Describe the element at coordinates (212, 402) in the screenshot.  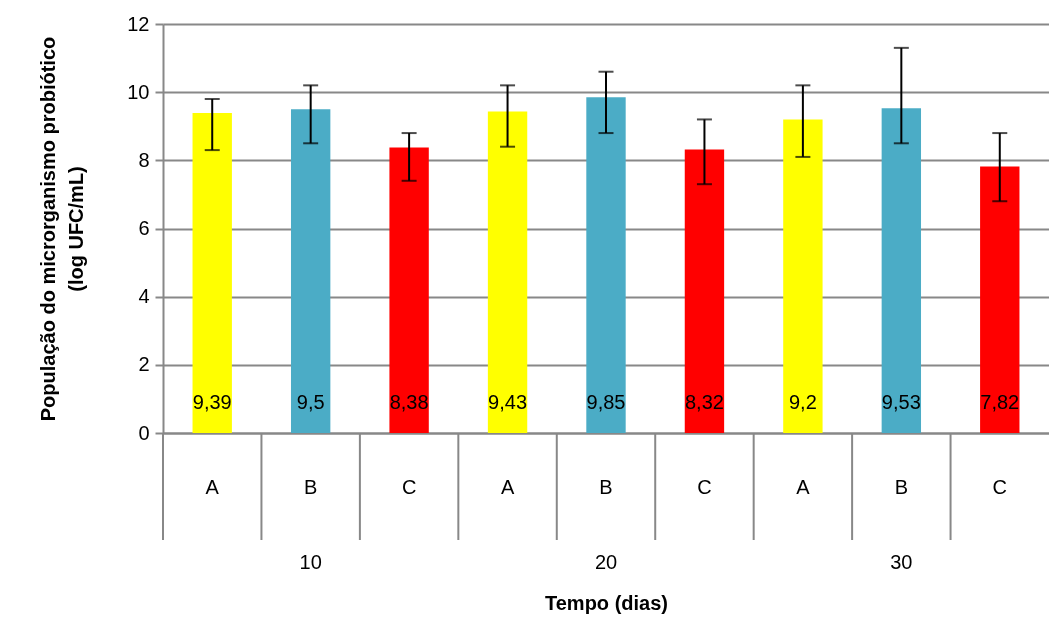
I see `data-label: 9,39` at that location.